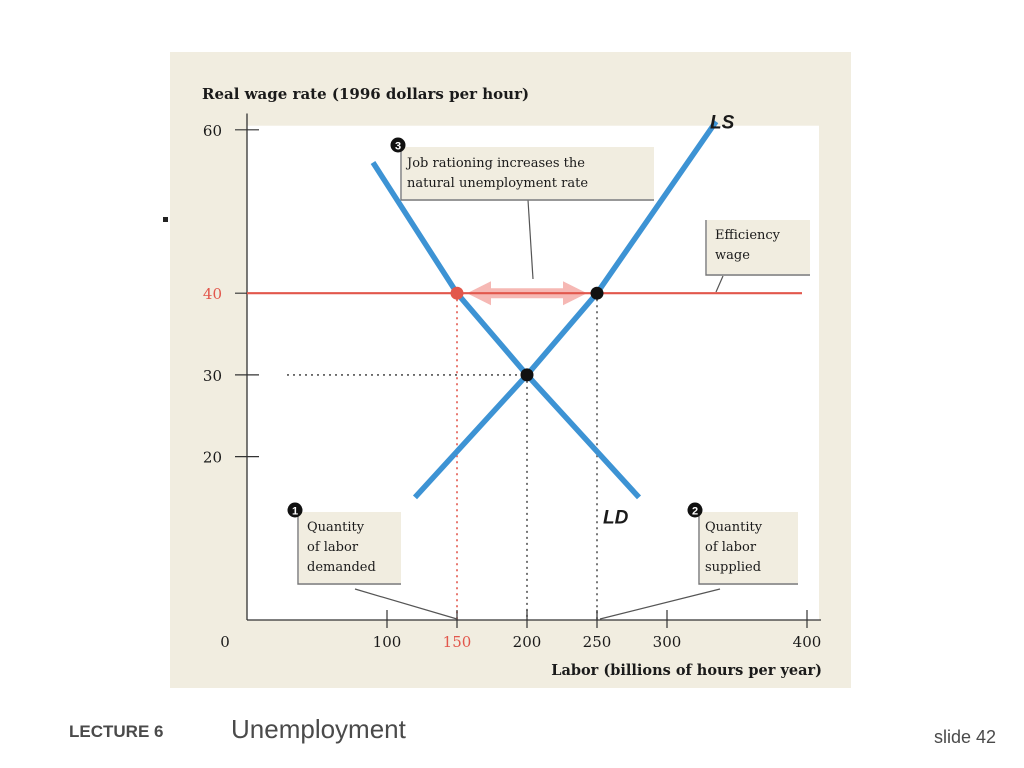  Describe the element at coordinates (667, 642) in the screenshot. I see `x-tick-label-300: 300` at that location.